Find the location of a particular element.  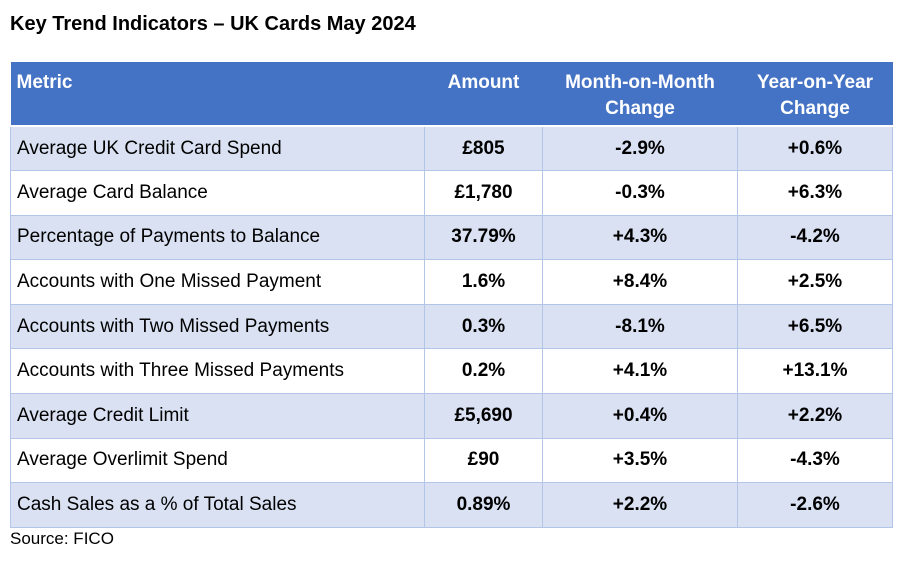

mom-change-cell: +4.3% is located at coordinates (640, 237).